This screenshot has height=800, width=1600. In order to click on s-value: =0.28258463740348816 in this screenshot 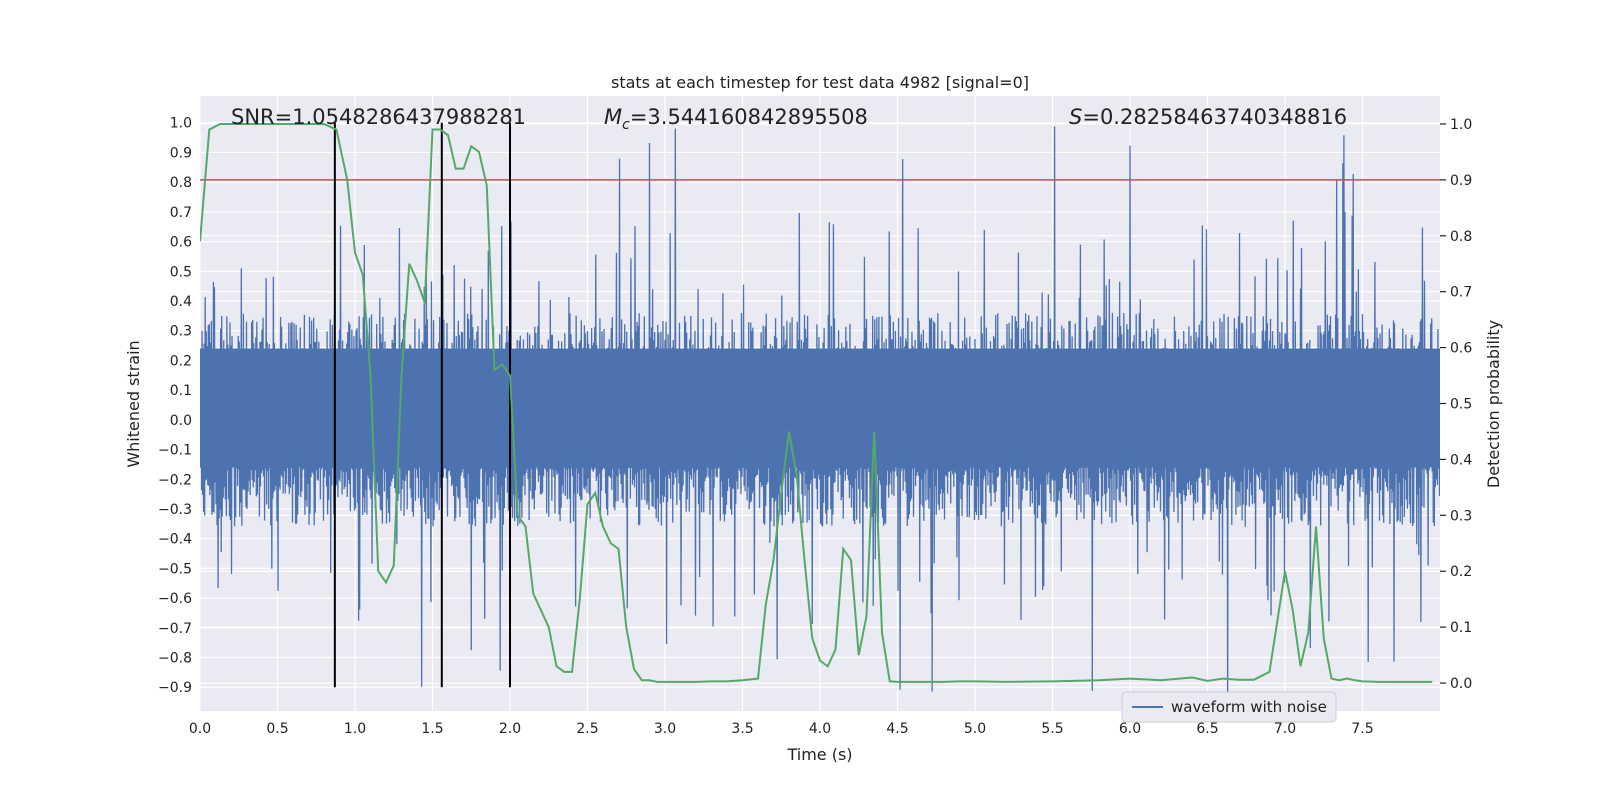, I will do `click(1214, 117)`.